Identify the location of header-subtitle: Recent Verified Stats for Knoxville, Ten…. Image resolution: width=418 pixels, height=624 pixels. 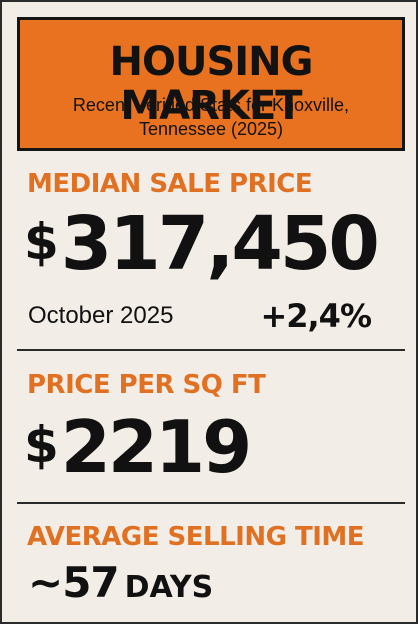
(211, 117).